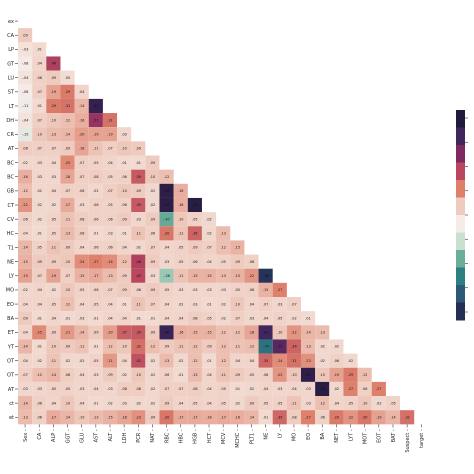  Describe the element at coordinates (293, 361) in the screenshot. I see `cell-value-label: .31` at that location.